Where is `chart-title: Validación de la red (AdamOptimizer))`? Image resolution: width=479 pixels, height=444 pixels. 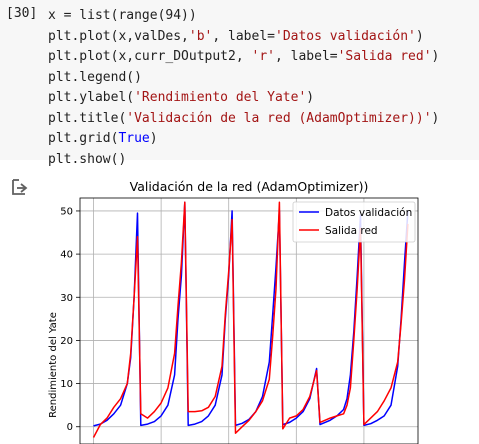 chart-title: Validación de la red (AdamOptimizer)) is located at coordinates (249, 186).